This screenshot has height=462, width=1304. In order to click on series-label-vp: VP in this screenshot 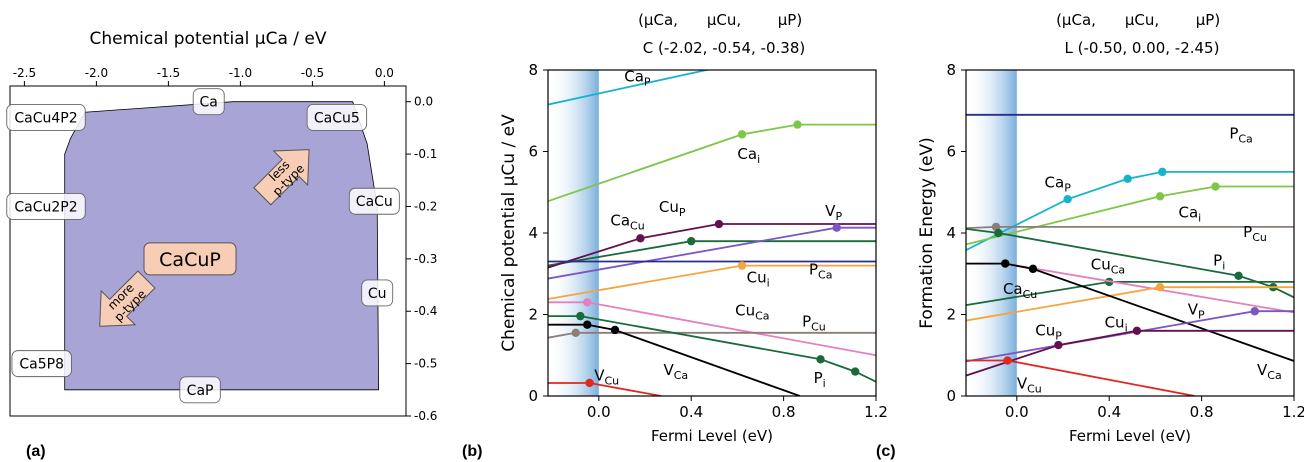, I will do `click(1196, 311)`.